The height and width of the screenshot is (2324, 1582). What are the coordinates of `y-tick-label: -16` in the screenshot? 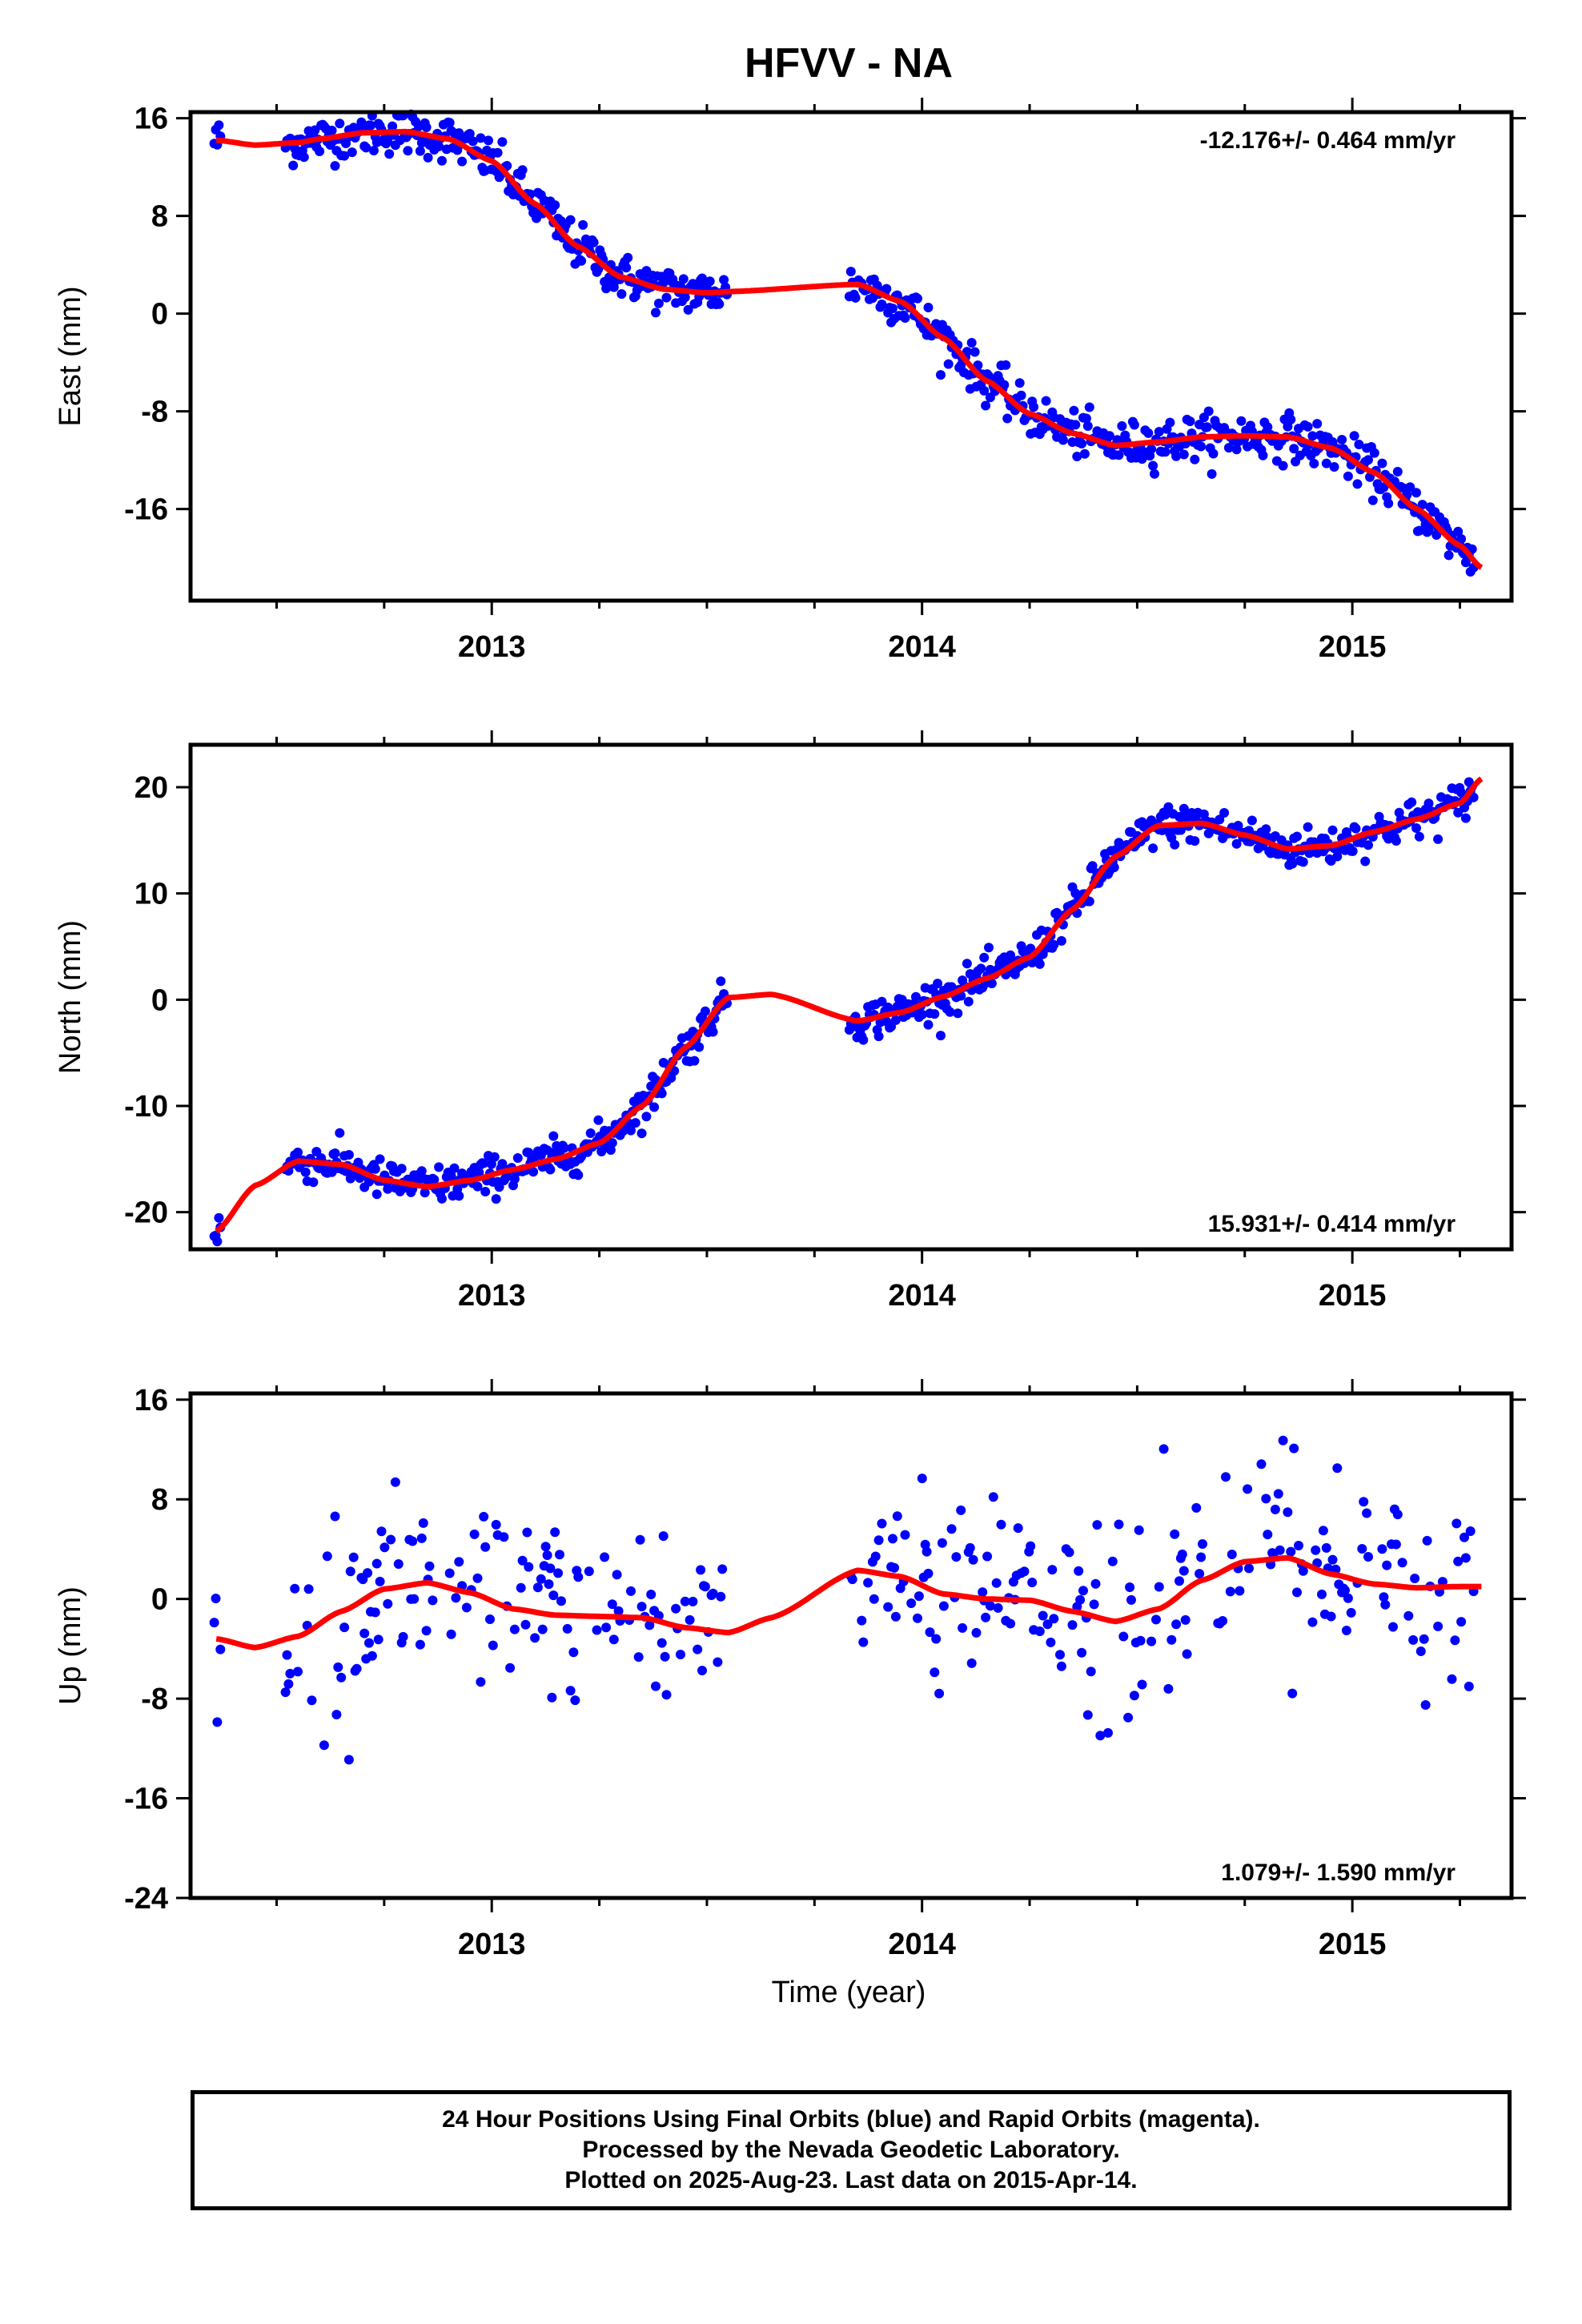 It's located at (146, 1800).